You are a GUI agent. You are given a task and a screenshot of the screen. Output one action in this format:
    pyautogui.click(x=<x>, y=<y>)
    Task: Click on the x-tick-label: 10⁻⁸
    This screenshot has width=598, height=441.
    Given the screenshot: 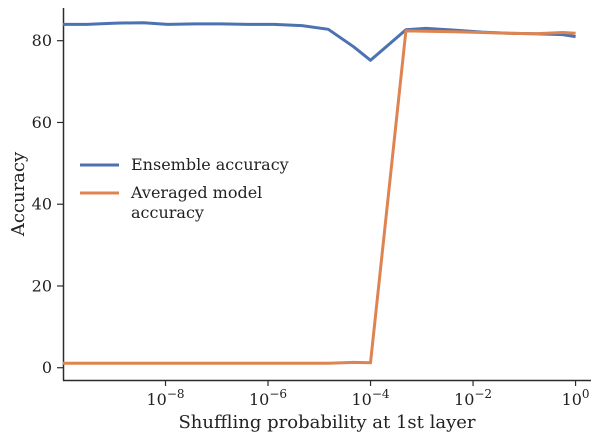 What is the action you would take?
    pyautogui.click(x=165, y=398)
    